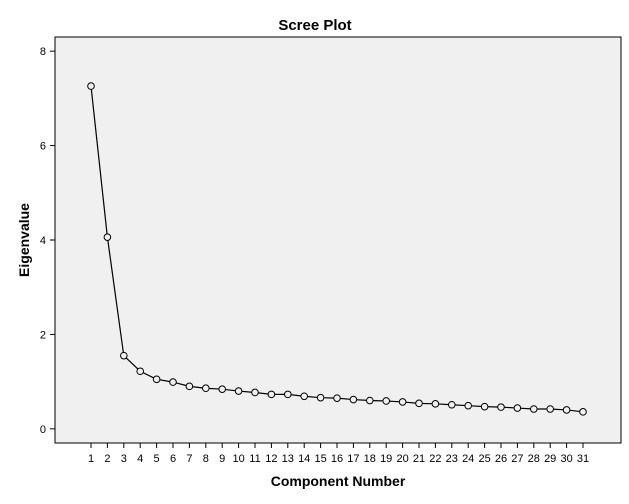  I want to click on x-tick-label: 3, so click(124, 459).